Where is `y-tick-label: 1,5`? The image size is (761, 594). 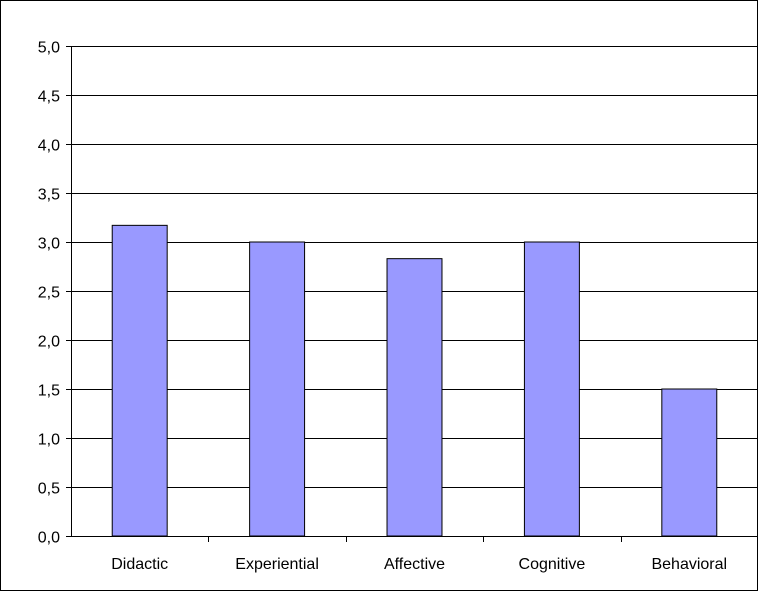 y-tick-label: 1,5 is located at coordinates (49, 391).